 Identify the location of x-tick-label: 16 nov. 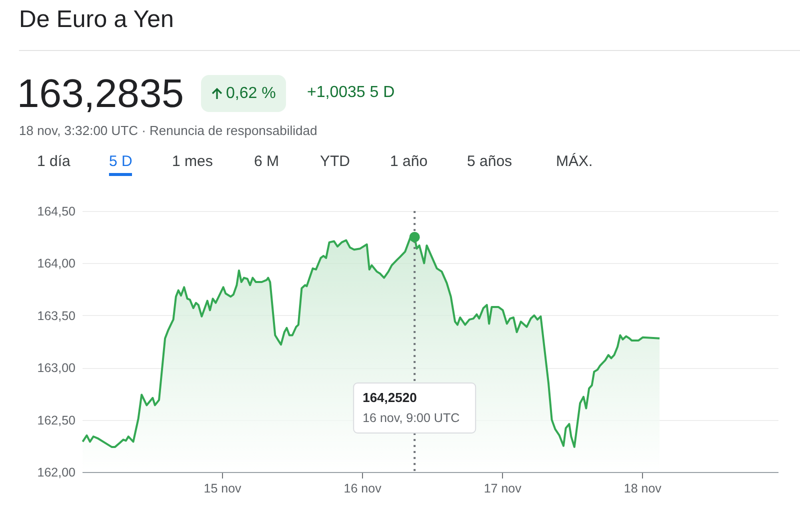
(363, 489).